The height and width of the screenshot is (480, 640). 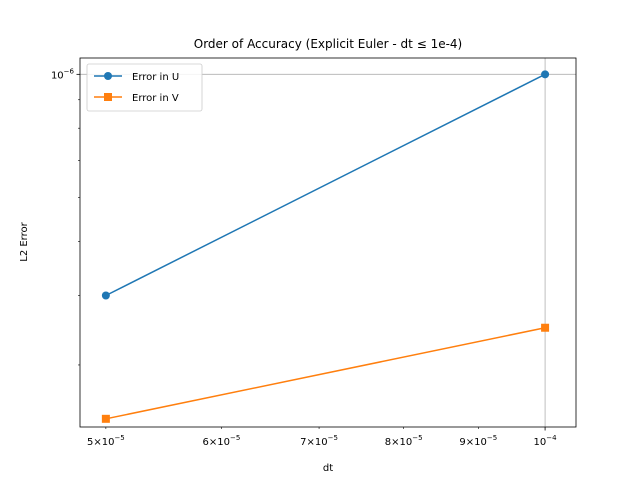 What do you see at coordinates (155, 98) in the screenshot?
I see `legend-label: Error in V` at bounding box center [155, 98].